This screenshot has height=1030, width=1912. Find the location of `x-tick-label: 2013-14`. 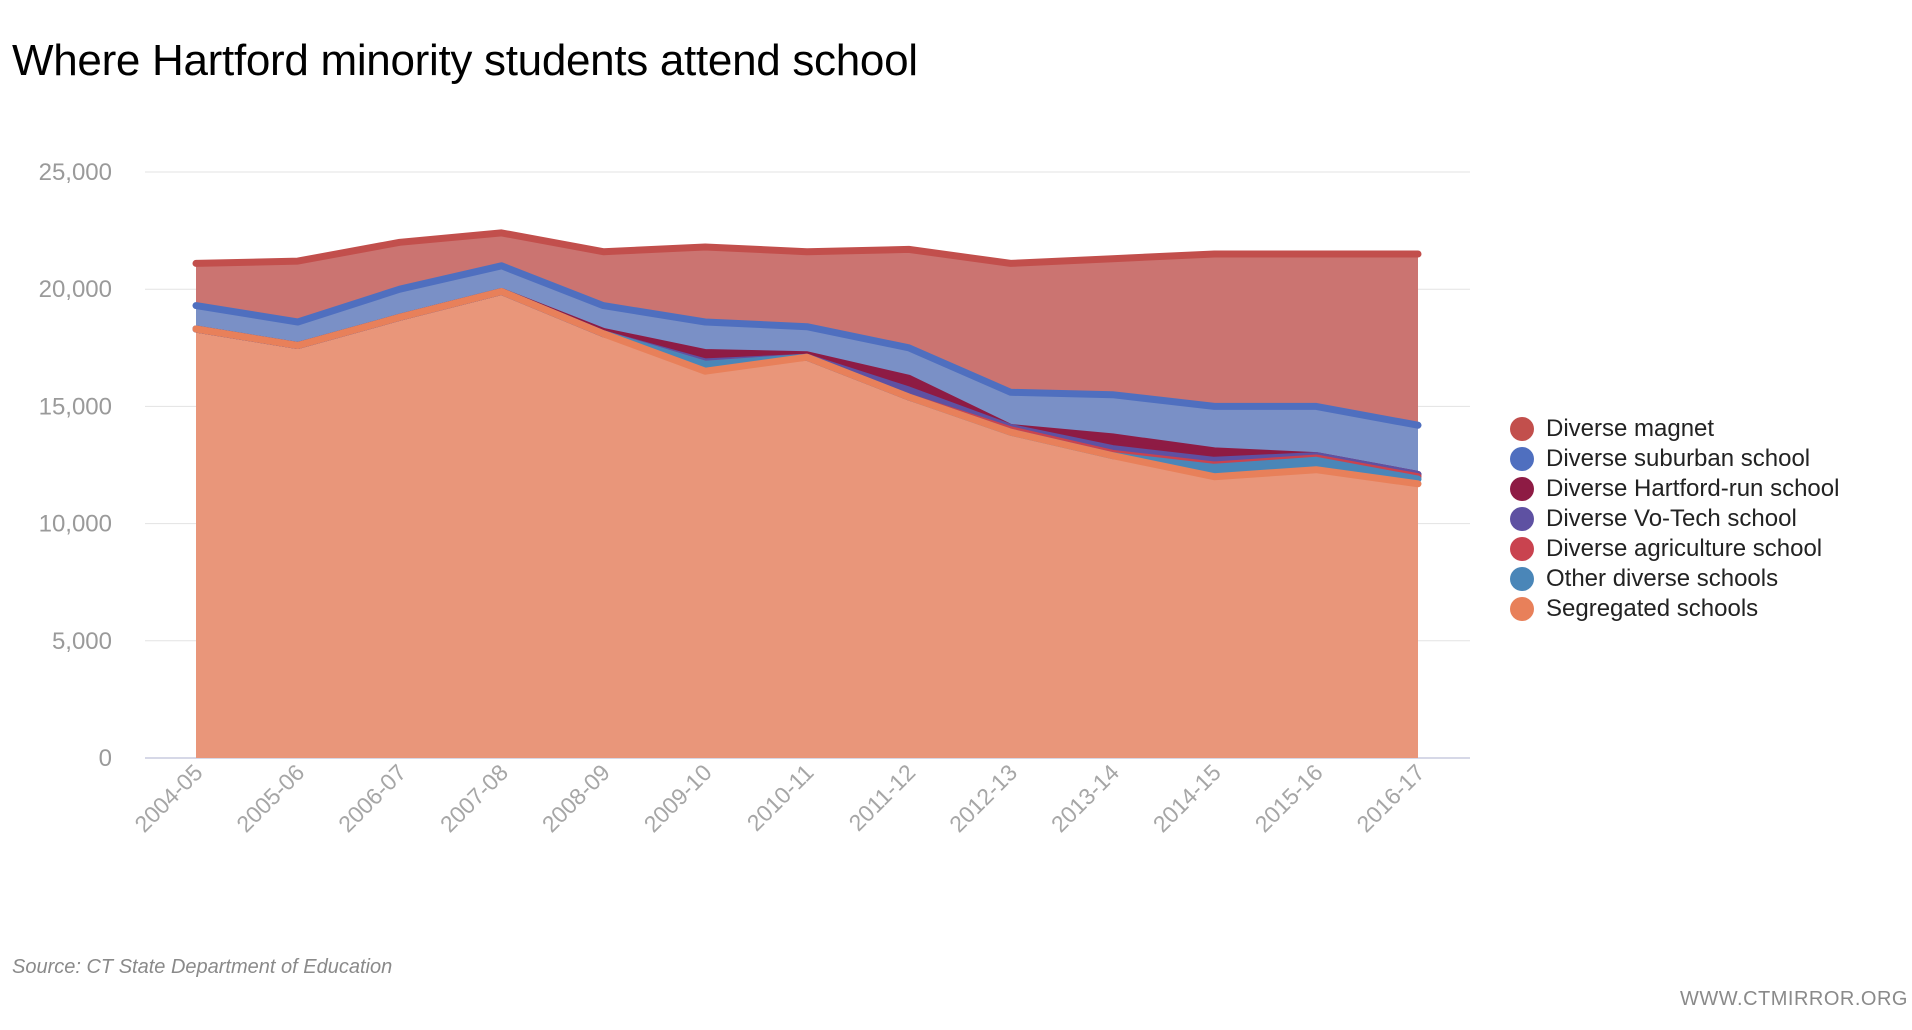

x-tick-label: 2013-14 is located at coordinates (1085, 798).